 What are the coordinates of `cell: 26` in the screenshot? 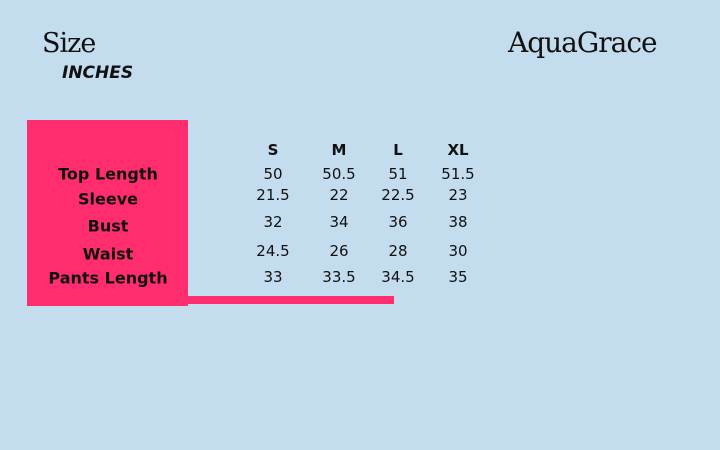 It's located at (339, 251).